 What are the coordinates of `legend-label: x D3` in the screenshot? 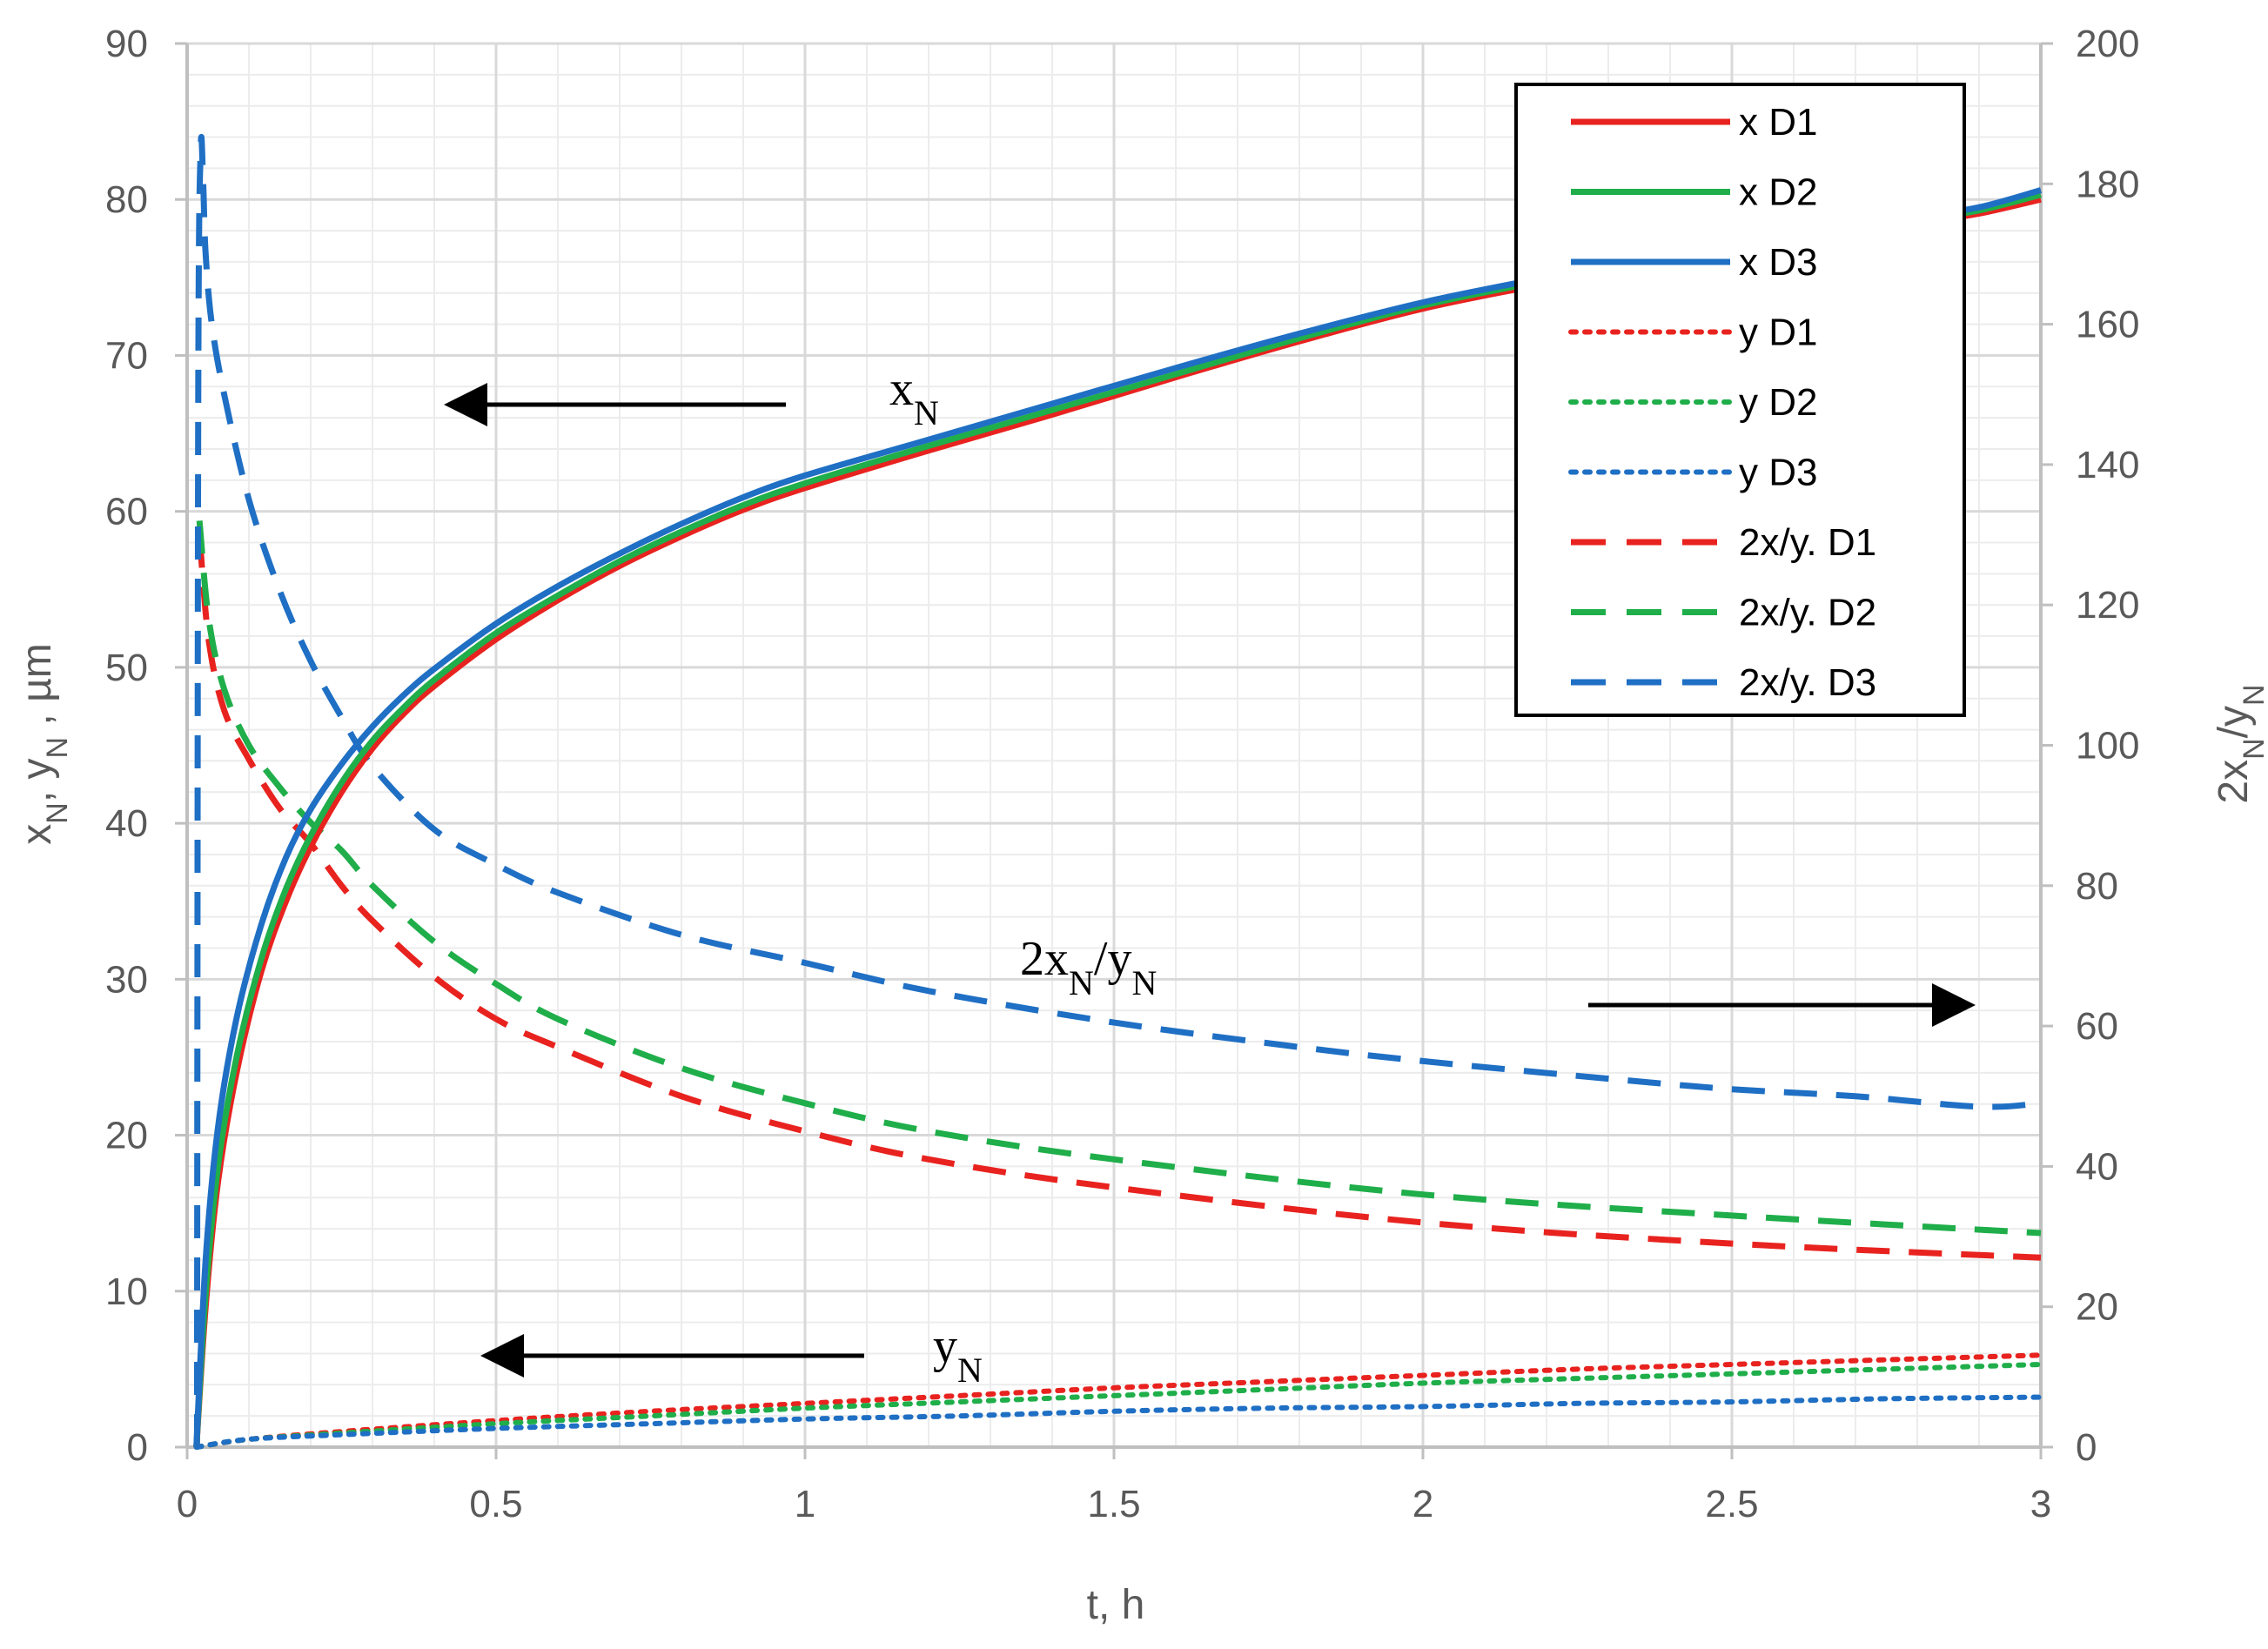 It's located at (1778, 262).